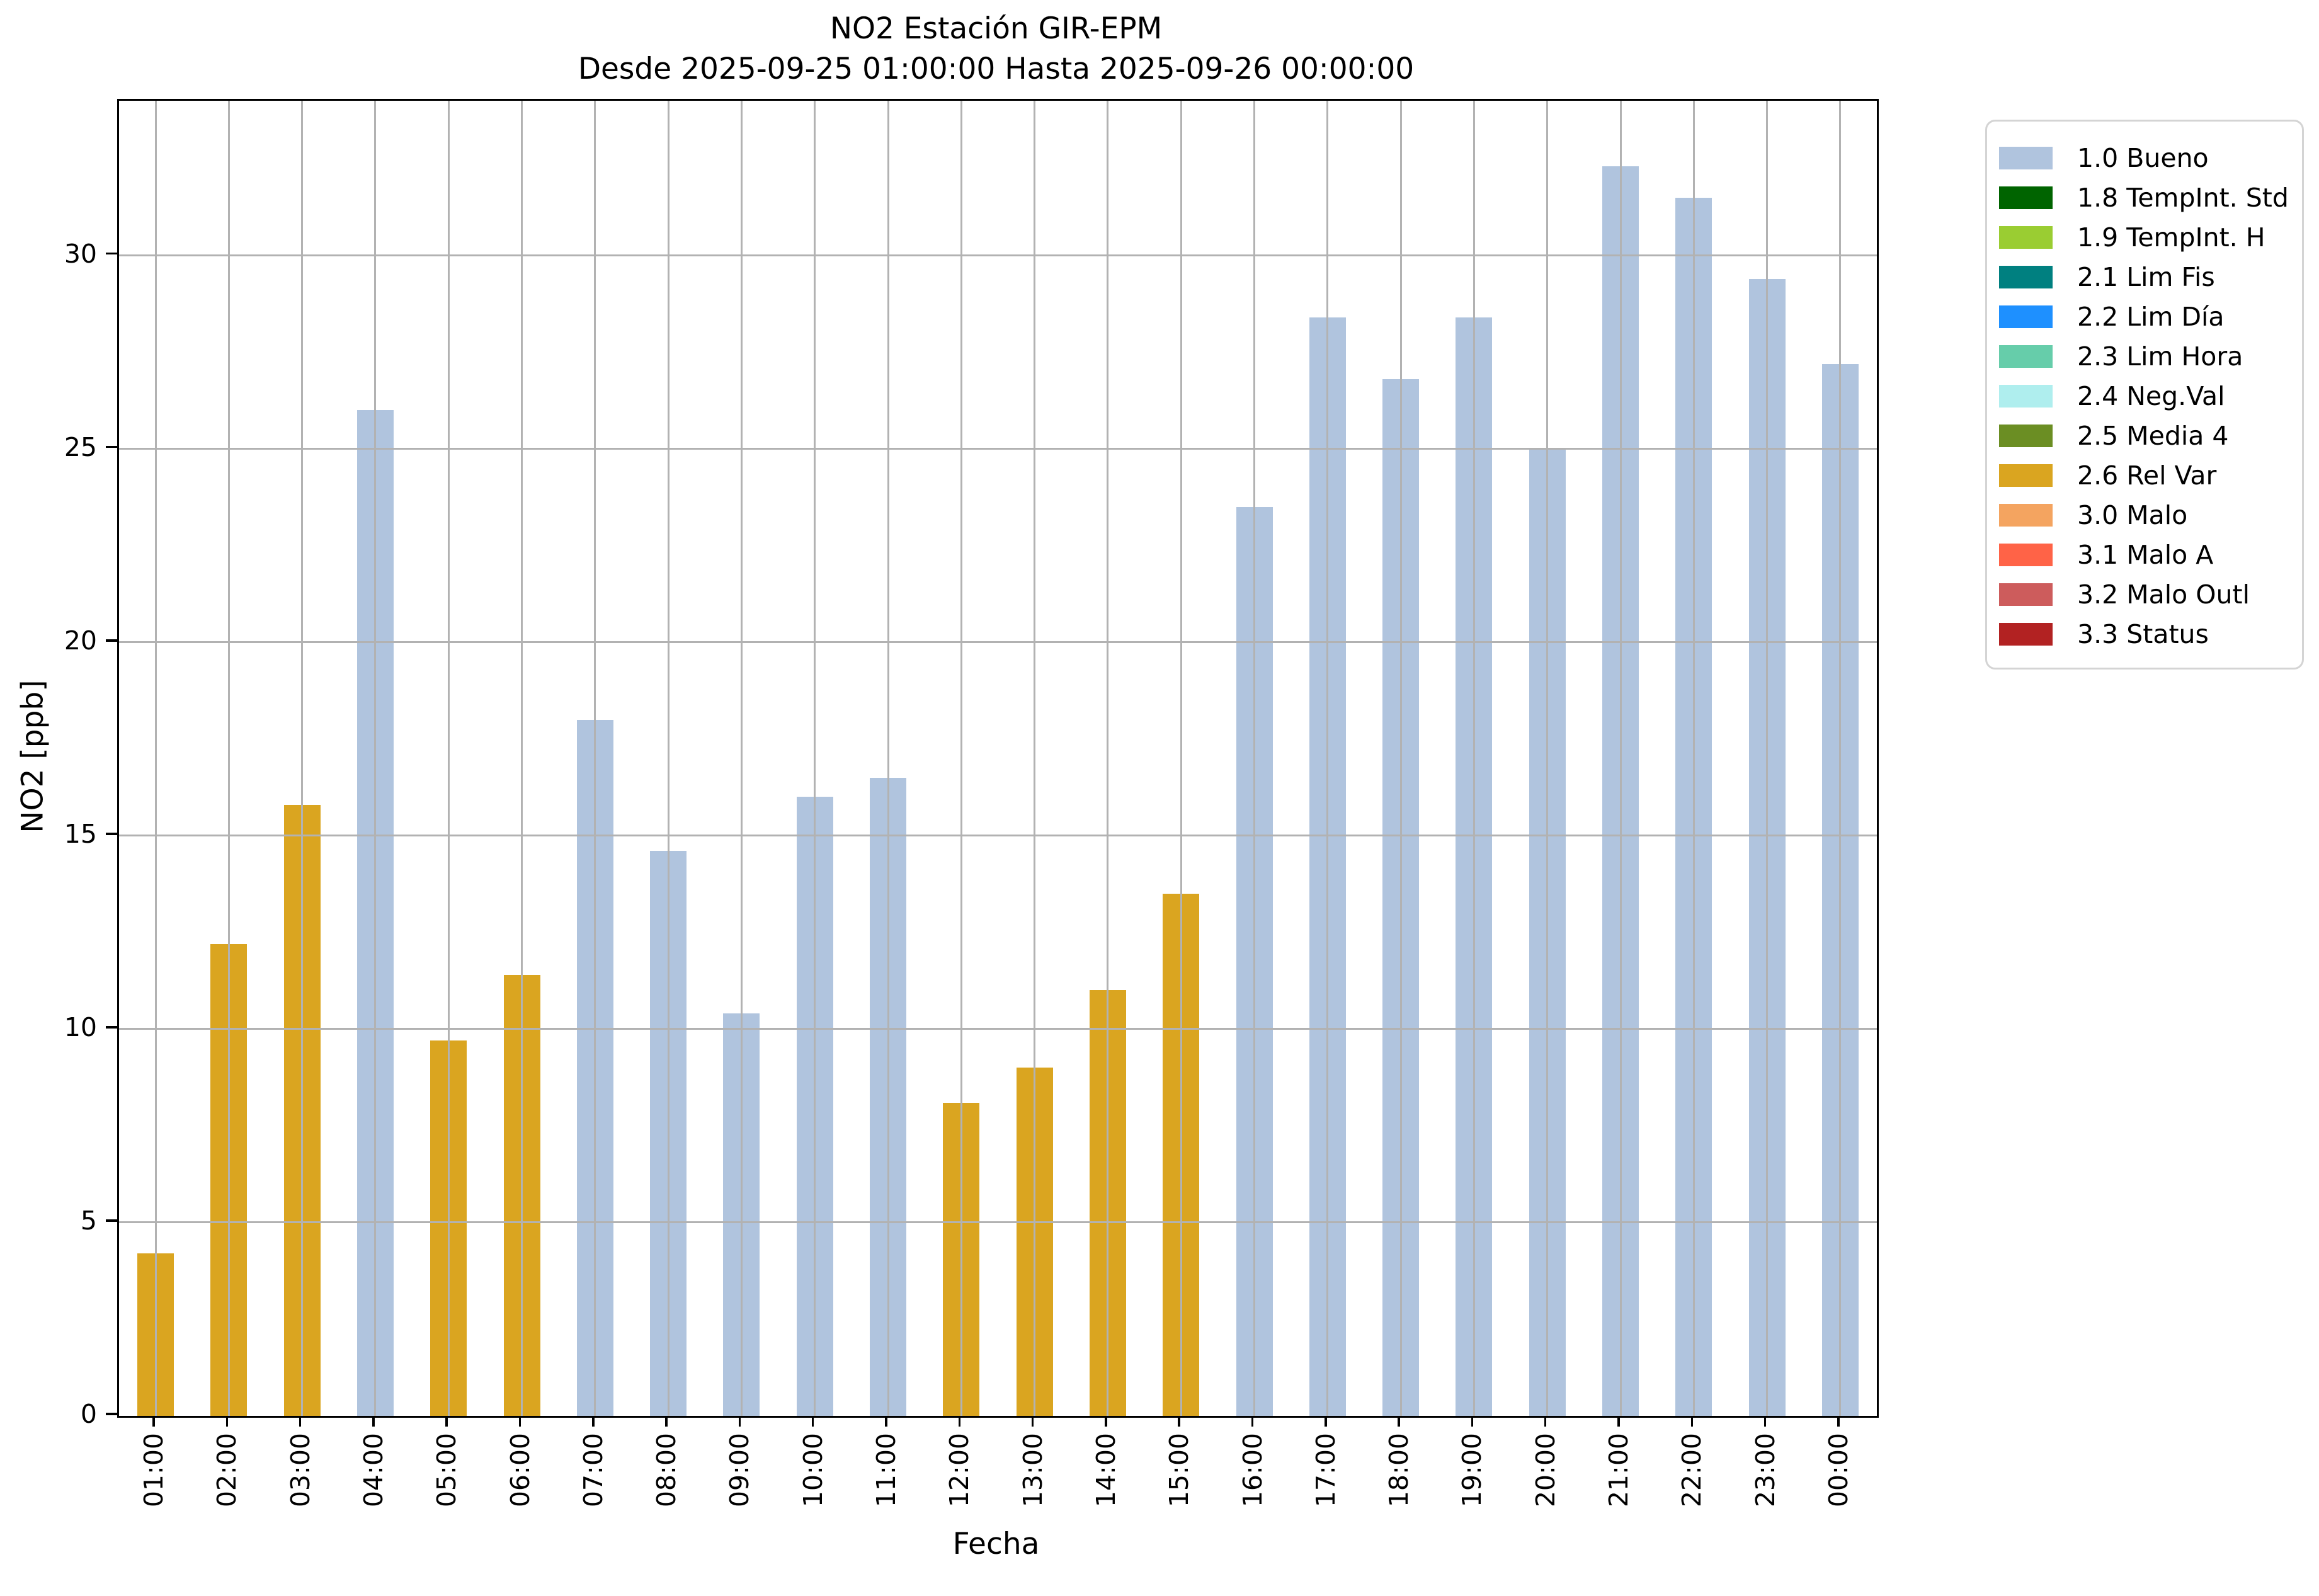  What do you see at coordinates (1032, 1470) in the screenshot?
I see `x-tick-label: 13:00` at bounding box center [1032, 1470].